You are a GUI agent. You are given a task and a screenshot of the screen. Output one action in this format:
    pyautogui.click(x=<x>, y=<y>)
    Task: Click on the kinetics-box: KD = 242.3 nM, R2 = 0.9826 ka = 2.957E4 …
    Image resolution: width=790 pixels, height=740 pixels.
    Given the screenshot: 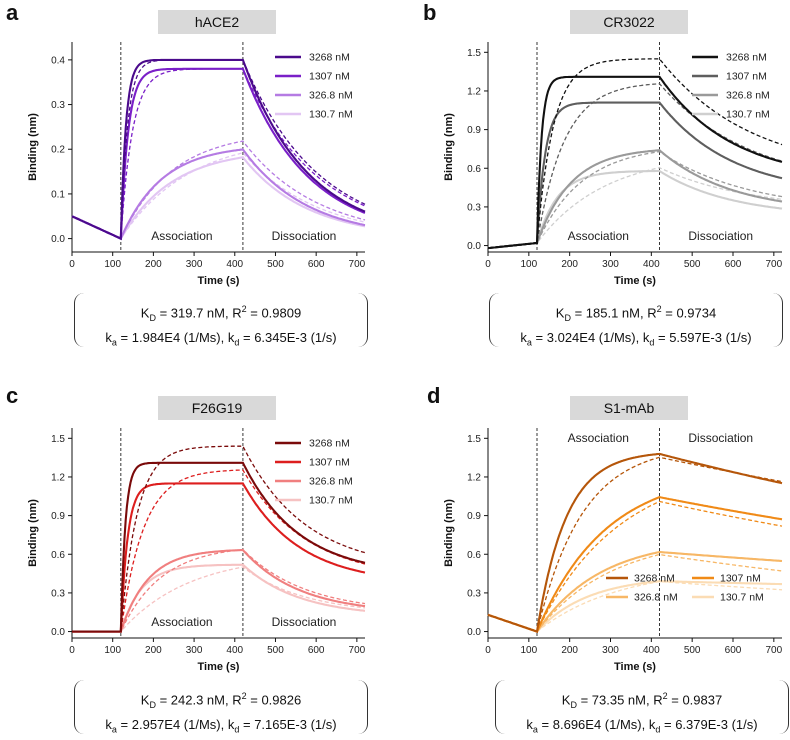 What is the action you would take?
    pyautogui.click(x=221, y=707)
    